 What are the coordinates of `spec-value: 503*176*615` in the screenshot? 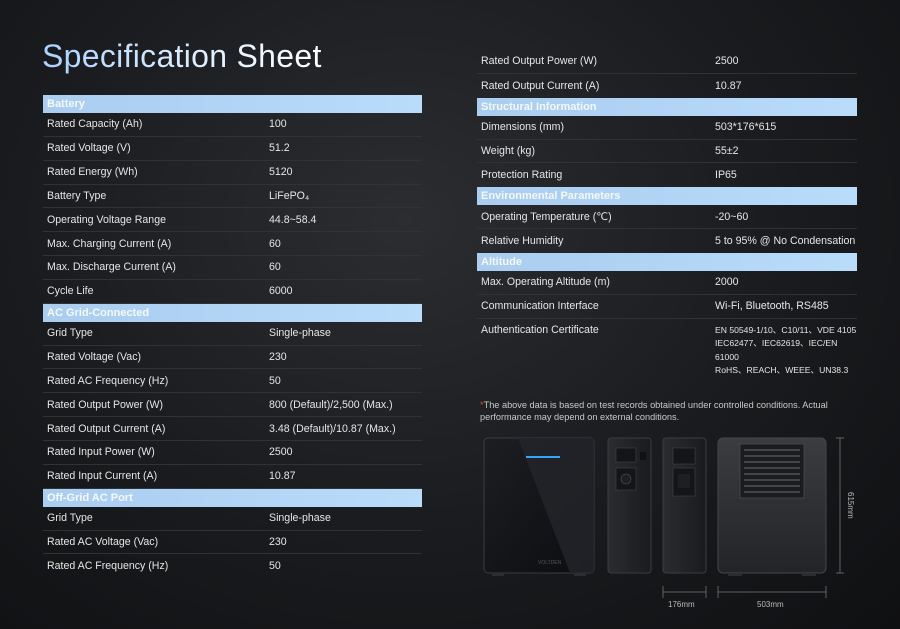 It's located at (746, 127).